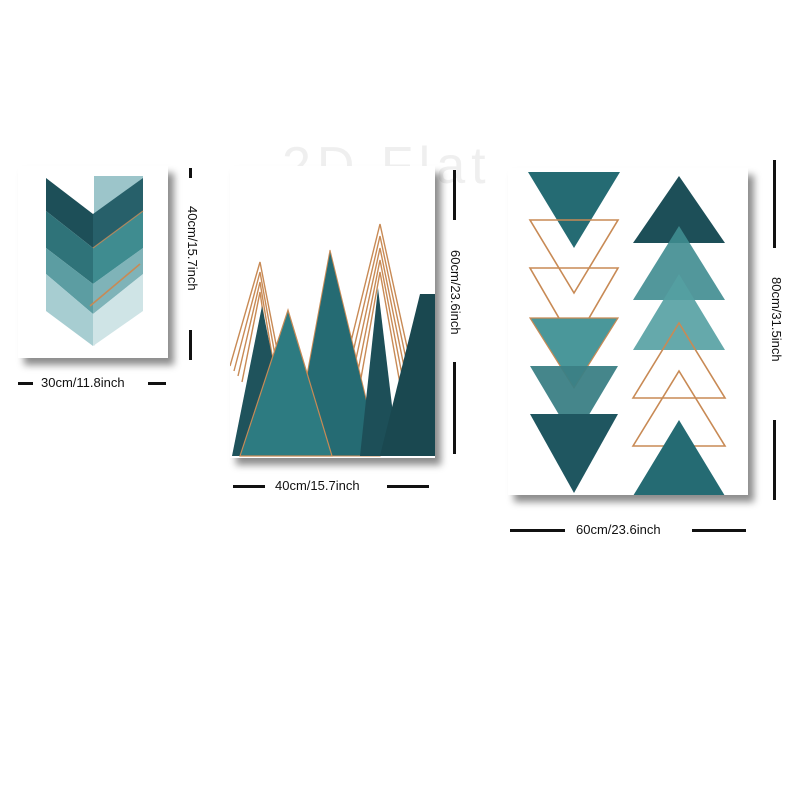 This screenshot has height=800, width=800. I want to click on chevron-poster, so click(93, 262).